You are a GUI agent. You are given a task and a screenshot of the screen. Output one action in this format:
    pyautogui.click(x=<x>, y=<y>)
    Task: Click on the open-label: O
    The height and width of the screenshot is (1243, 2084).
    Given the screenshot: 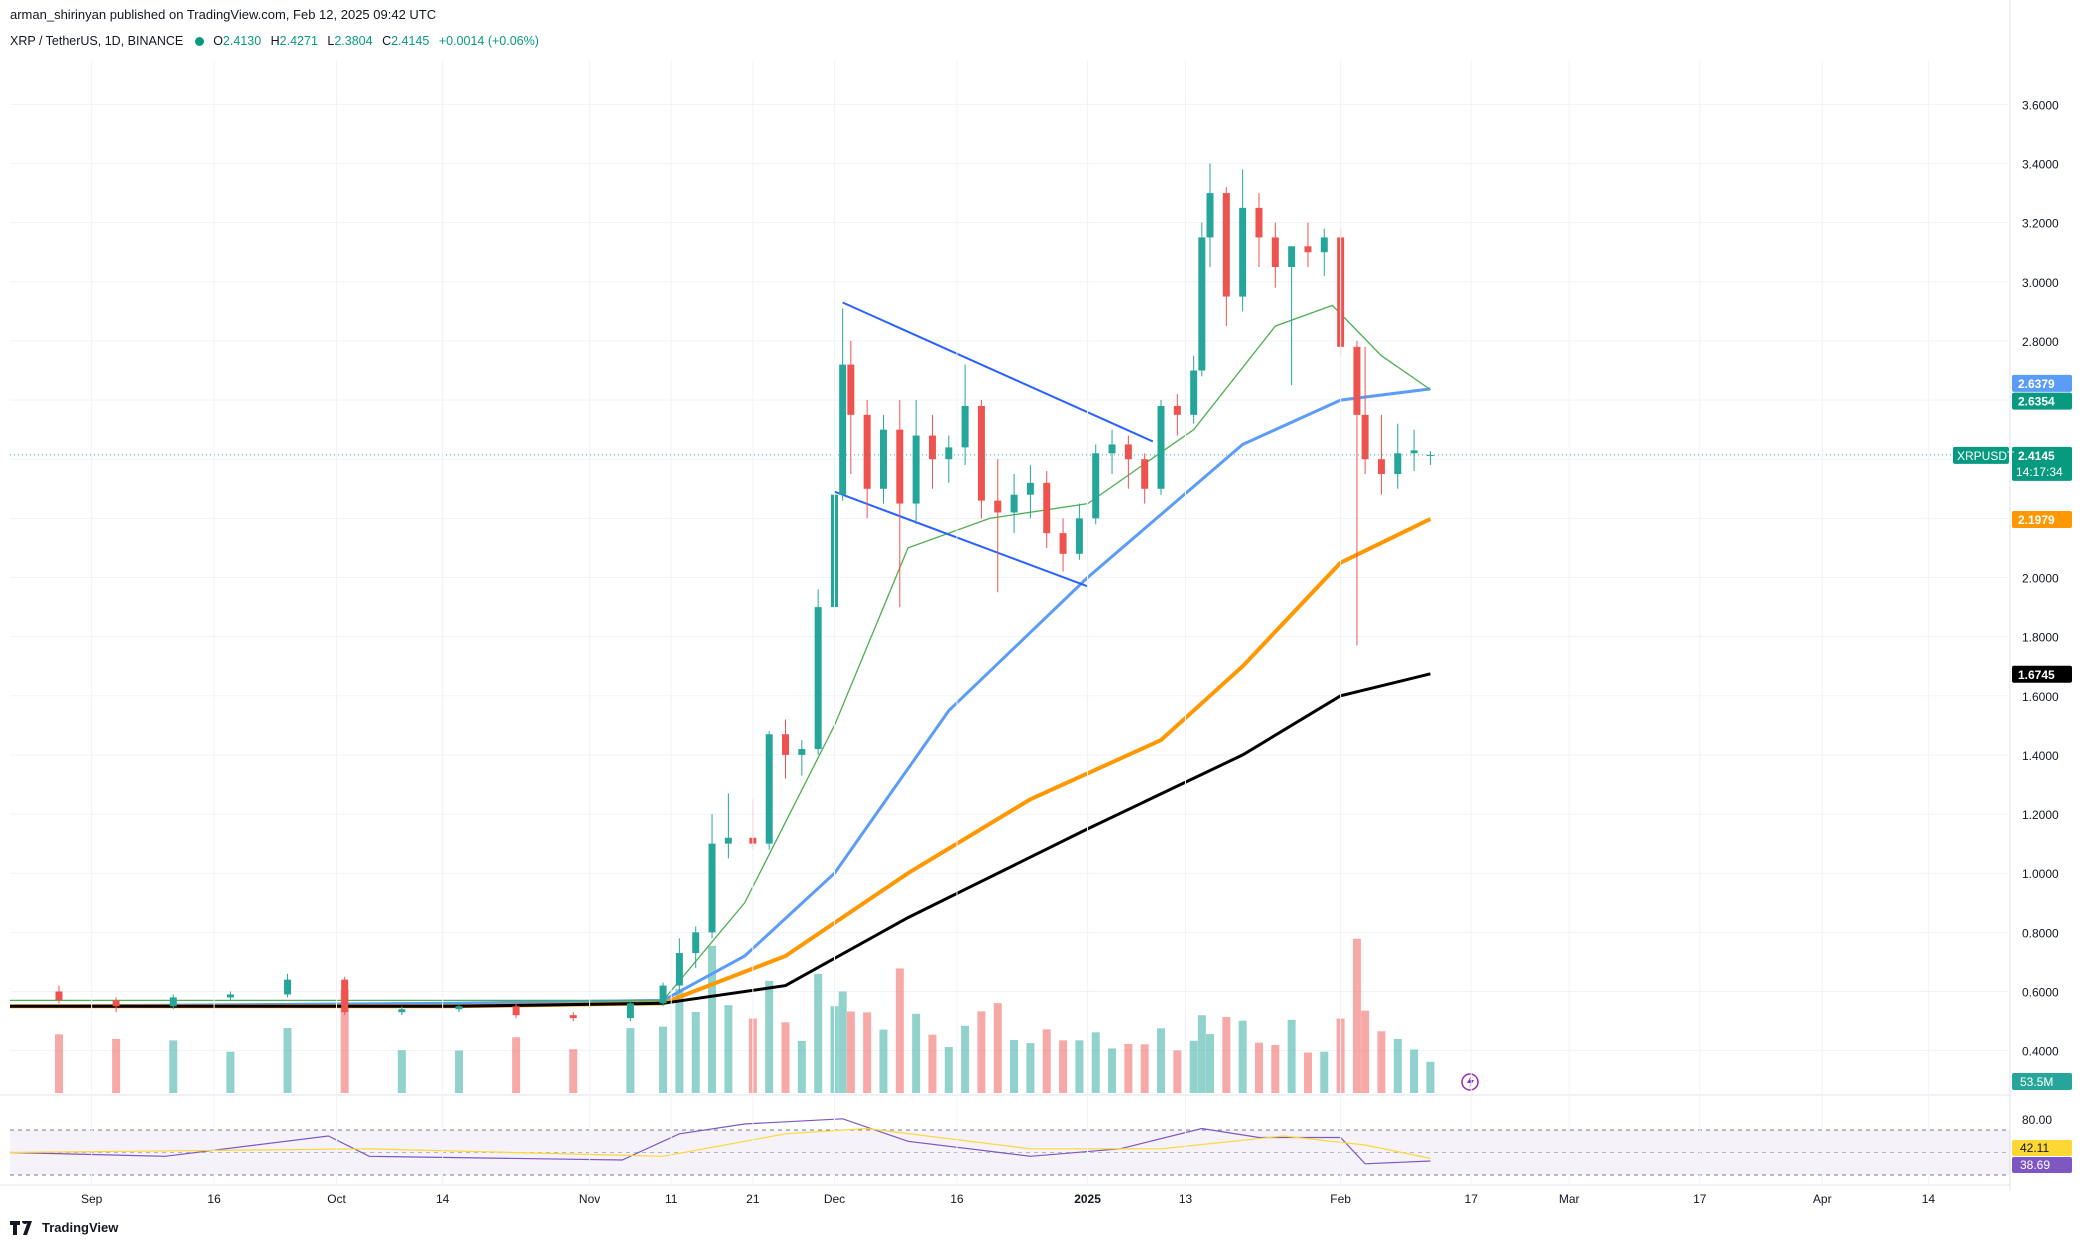 What is the action you would take?
    pyautogui.click(x=218, y=41)
    